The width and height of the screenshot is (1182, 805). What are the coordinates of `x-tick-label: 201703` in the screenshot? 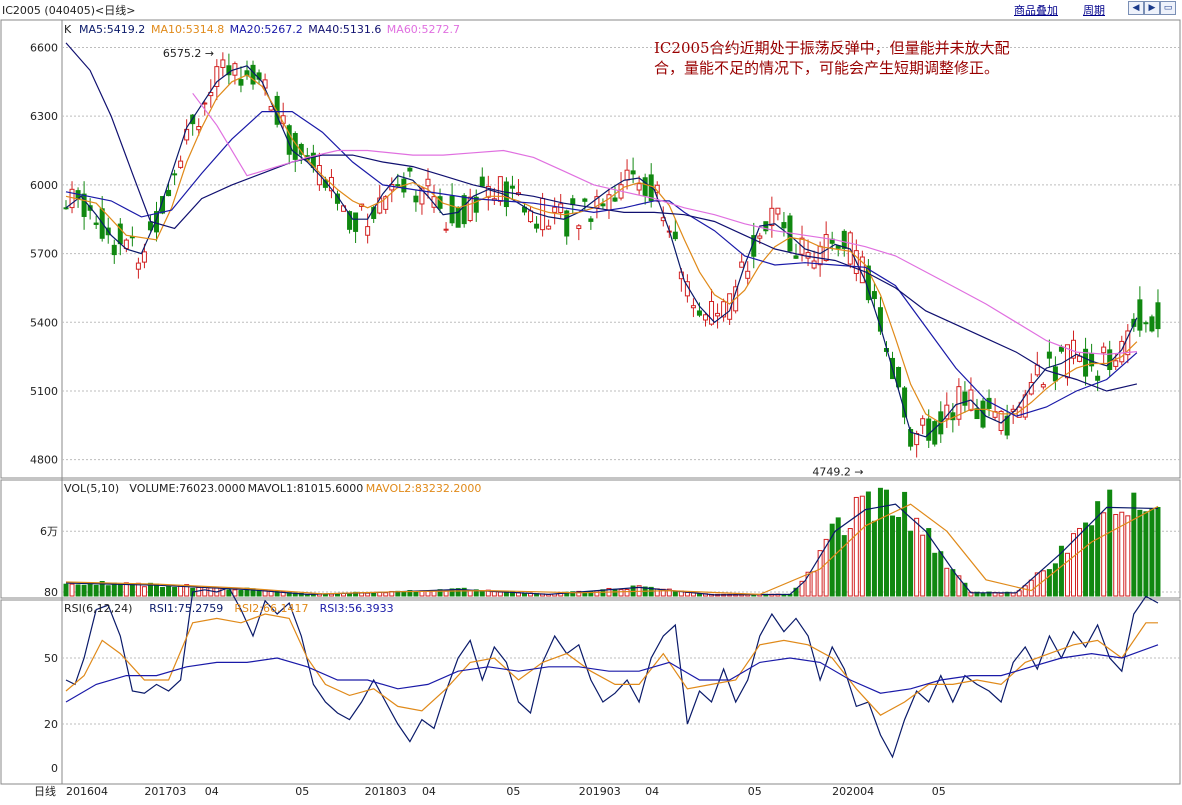 It's located at (165, 791).